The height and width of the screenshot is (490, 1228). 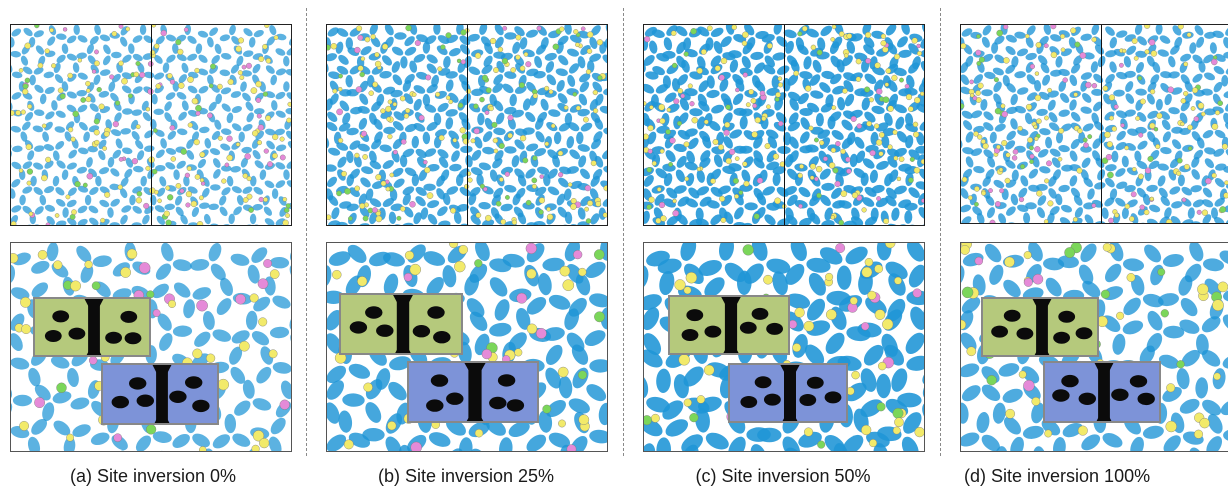 What do you see at coordinates (1057, 476) in the screenshot?
I see `panel-caption: (d) Site inversion 100%` at bounding box center [1057, 476].